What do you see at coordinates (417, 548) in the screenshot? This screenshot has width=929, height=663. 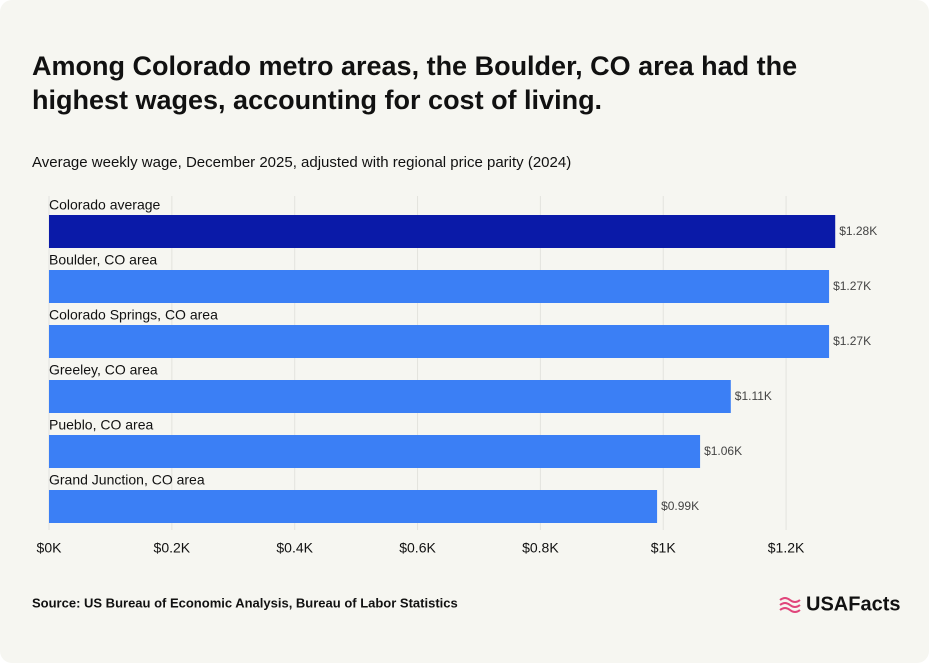 I see `x-tick-label: $0.6K` at bounding box center [417, 548].